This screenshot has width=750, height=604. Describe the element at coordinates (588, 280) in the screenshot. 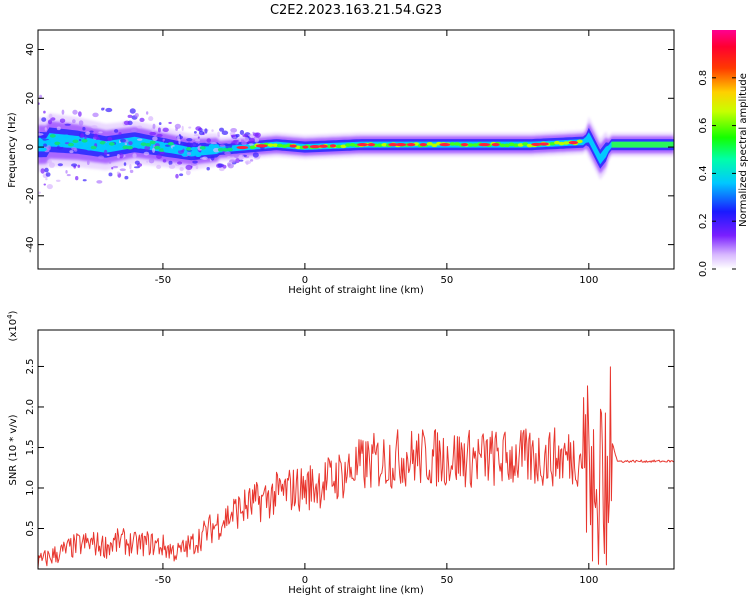

I see `spectrogram-x-tick-label: 100` at that location.